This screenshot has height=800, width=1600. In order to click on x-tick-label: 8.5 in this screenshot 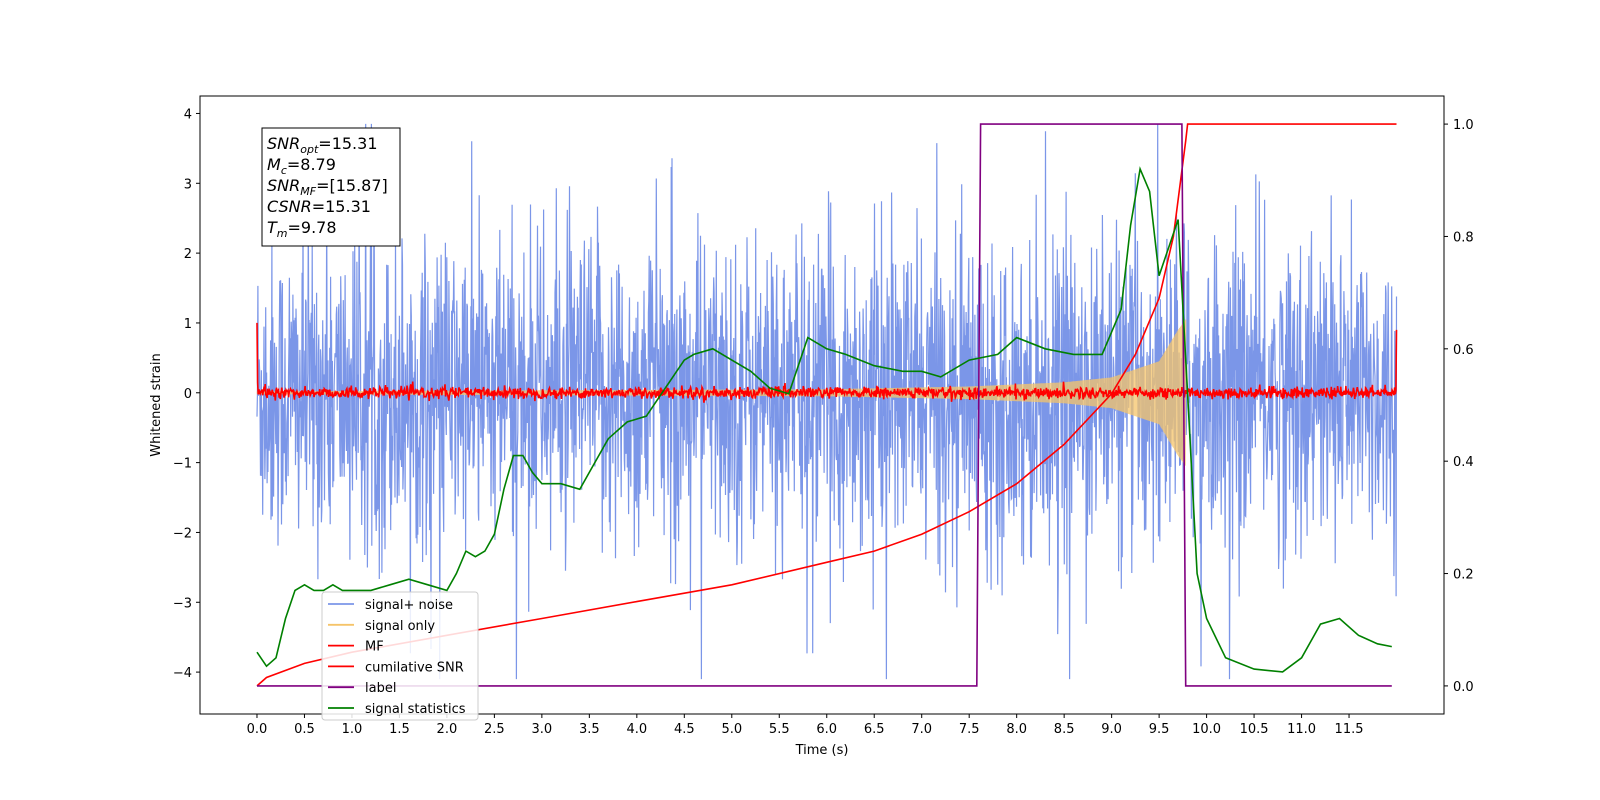, I will do `click(1064, 729)`.